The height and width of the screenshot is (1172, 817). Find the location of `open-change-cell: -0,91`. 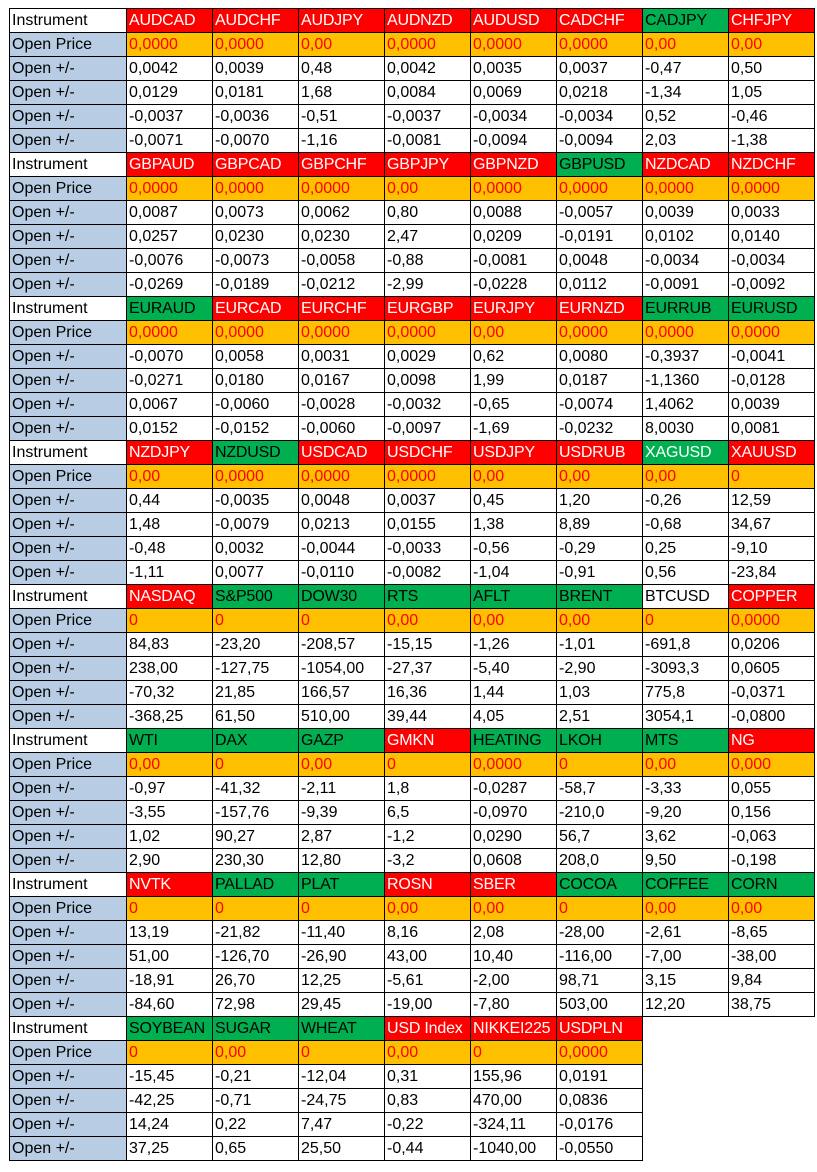

open-change-cell: -0,91 is located at coordinates (599, 572).